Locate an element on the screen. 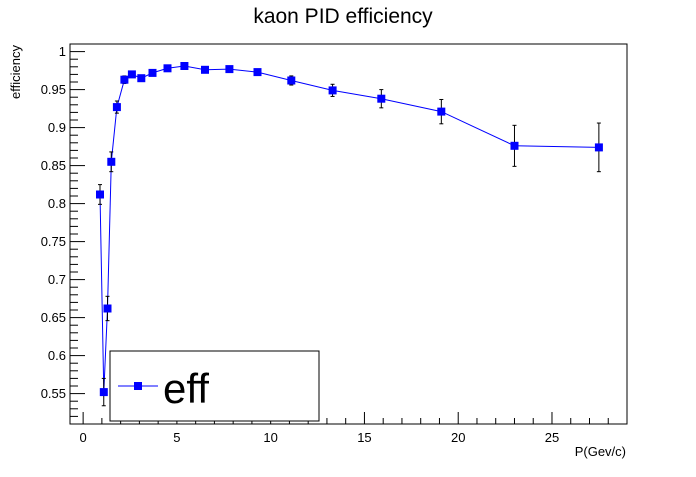  chart-title: kaon PID efficiency is located at coordinates (343, 16).